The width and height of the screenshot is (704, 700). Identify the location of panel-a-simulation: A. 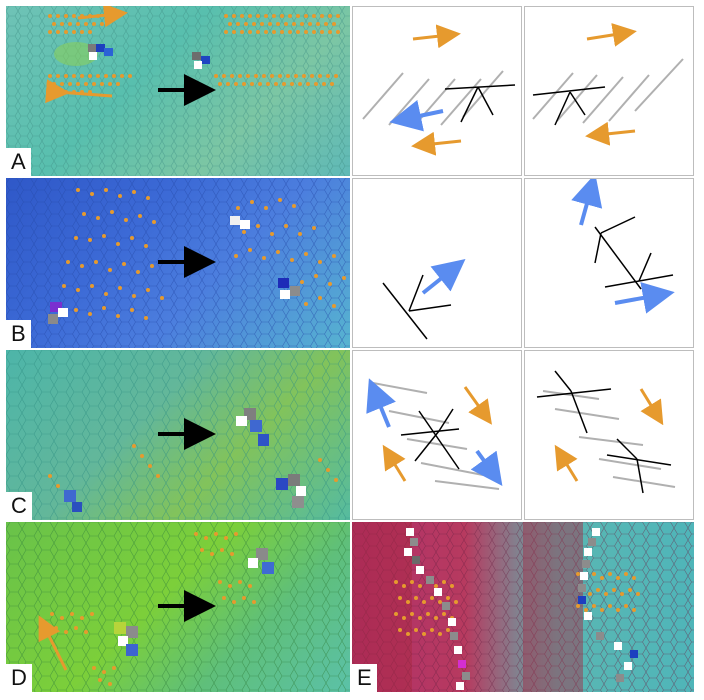
(178, 91).